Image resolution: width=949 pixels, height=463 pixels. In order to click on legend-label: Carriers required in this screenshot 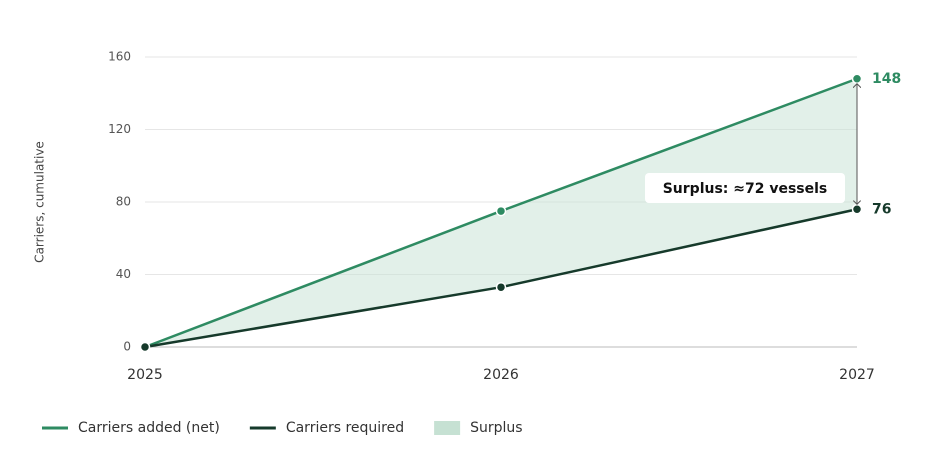, I will do `click(345, 428)`.